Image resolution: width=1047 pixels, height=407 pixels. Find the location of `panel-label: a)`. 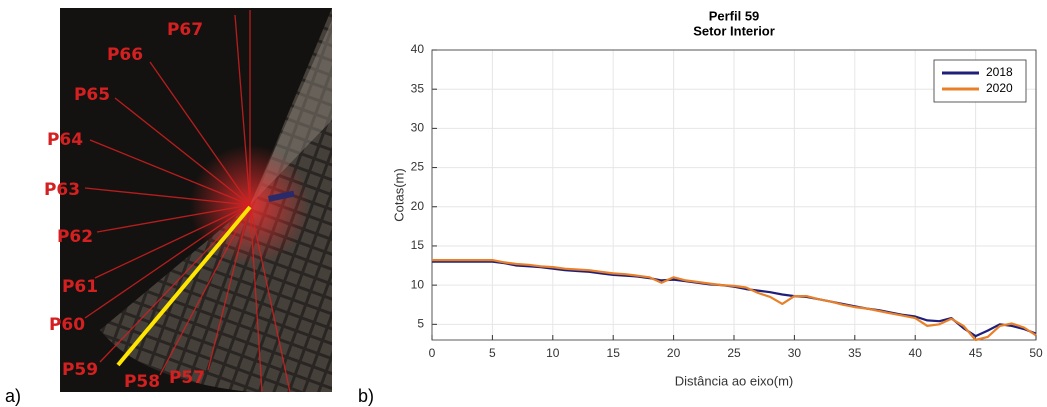

panel-label: a) is located at coordinates (13, 396).